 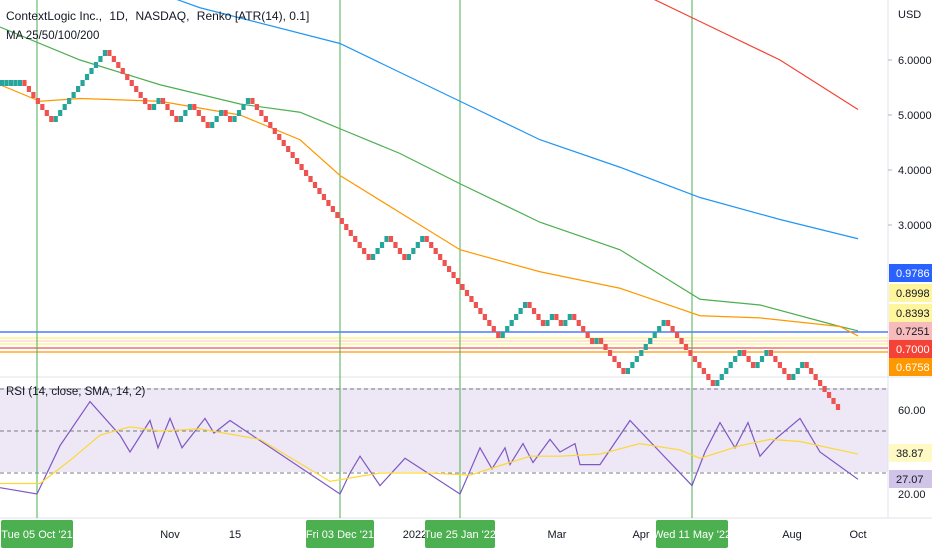 I want to click on ma200-line, so click(x=756, y=55).